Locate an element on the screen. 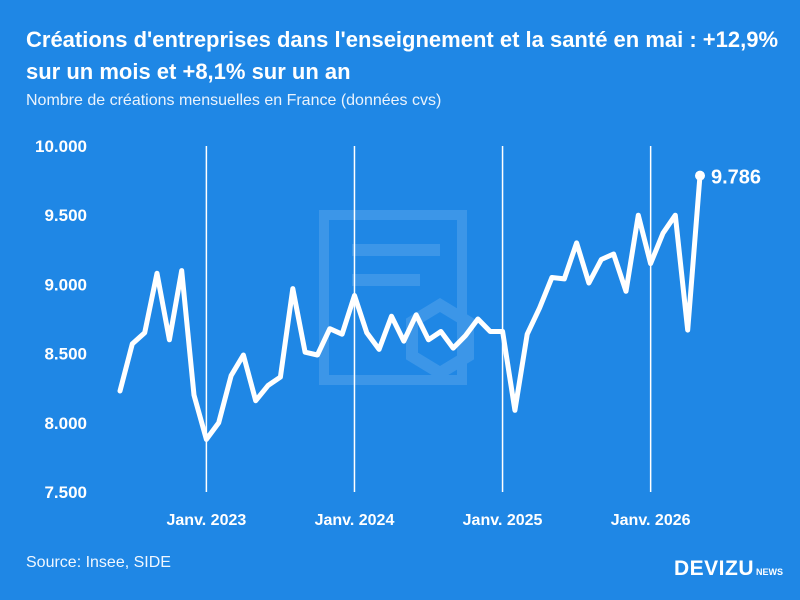 The width and height of the screenshot is (800, 600). x-tick-label: Janv. 2024 is located at coordinates (355, 520).